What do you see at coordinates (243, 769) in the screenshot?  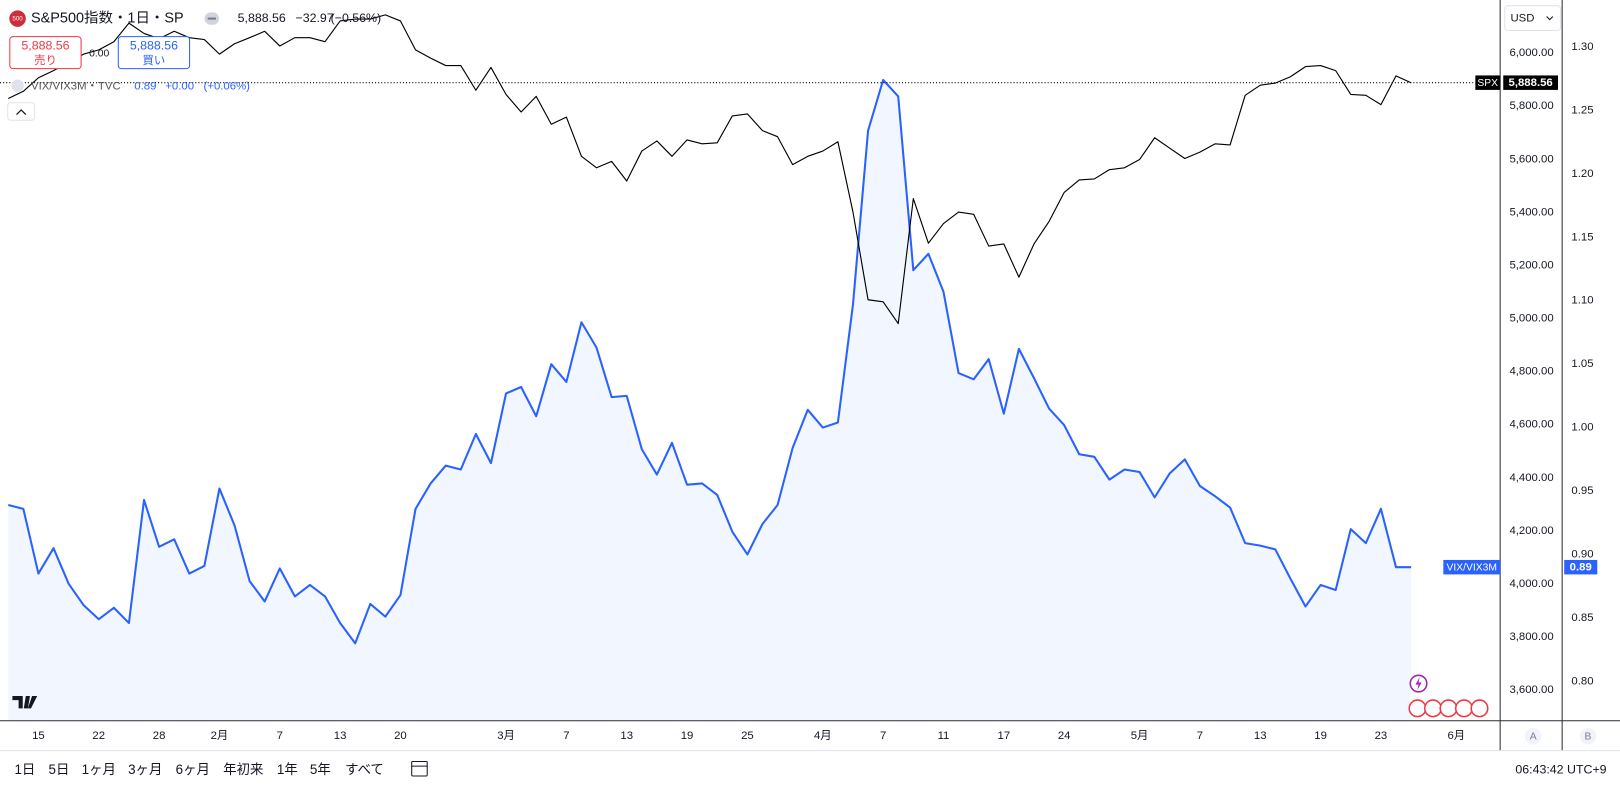 I see `range-button: 年初来` at bounding box center [243, 769].